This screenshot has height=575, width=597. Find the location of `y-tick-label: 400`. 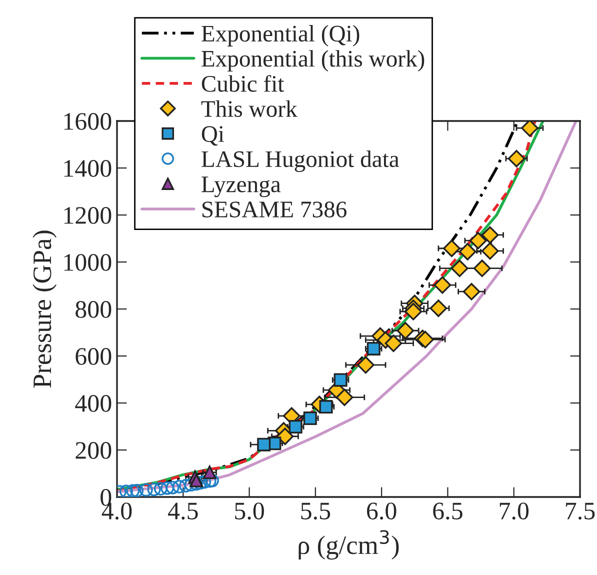

y-tick-label: 400 is located at coordinates (93, 403).